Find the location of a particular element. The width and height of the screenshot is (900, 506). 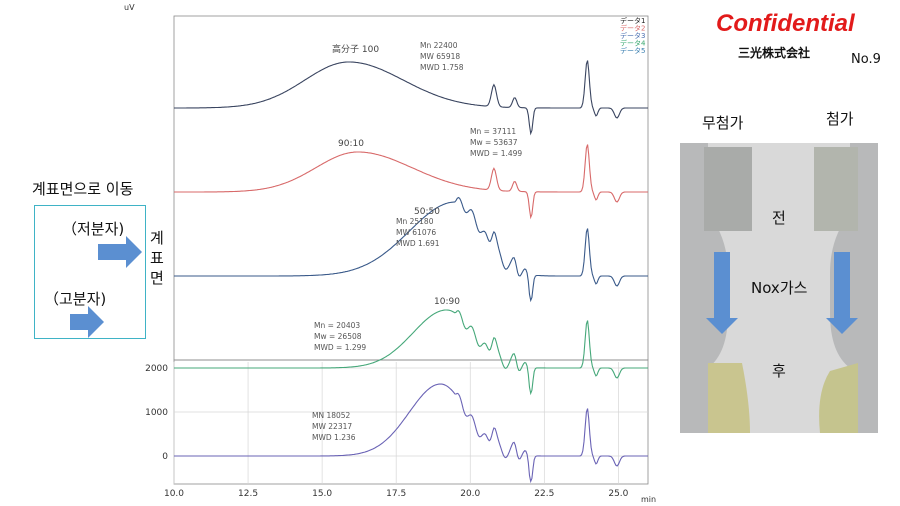

photo-graphic is located at coordinates (779, 288).